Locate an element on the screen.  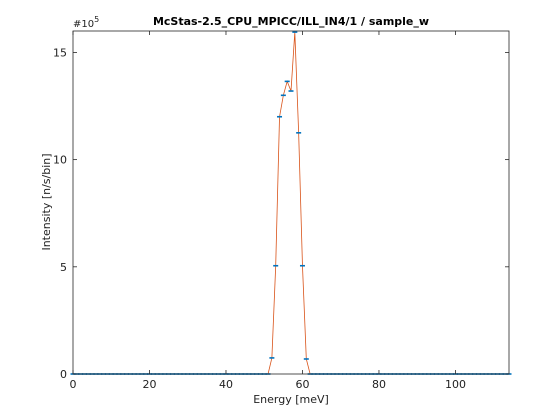
x-tick-label: 20 is located at coordinates (149, 384).